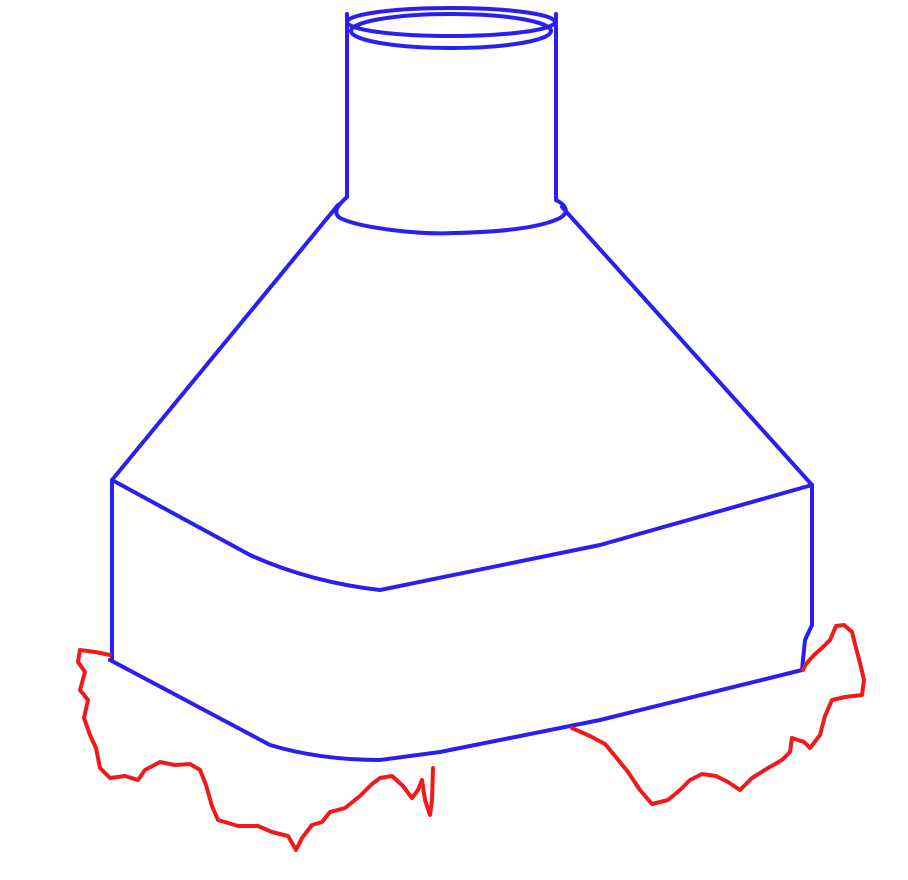 The height and width of the screenshot is (880, 908). I want to click on shoulder-right-edge, so click(687, 346).